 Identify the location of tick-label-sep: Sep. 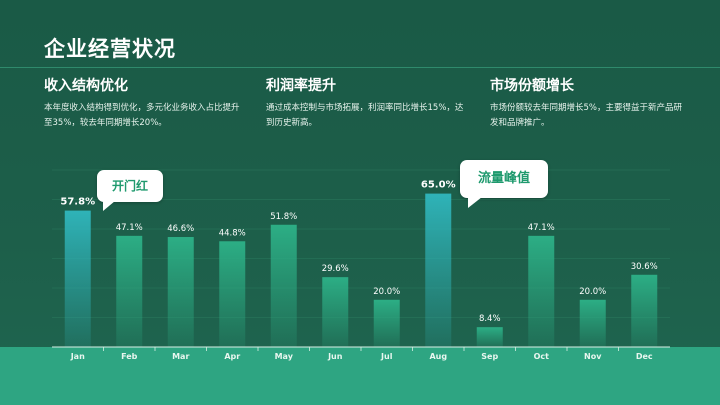
(489, 356).